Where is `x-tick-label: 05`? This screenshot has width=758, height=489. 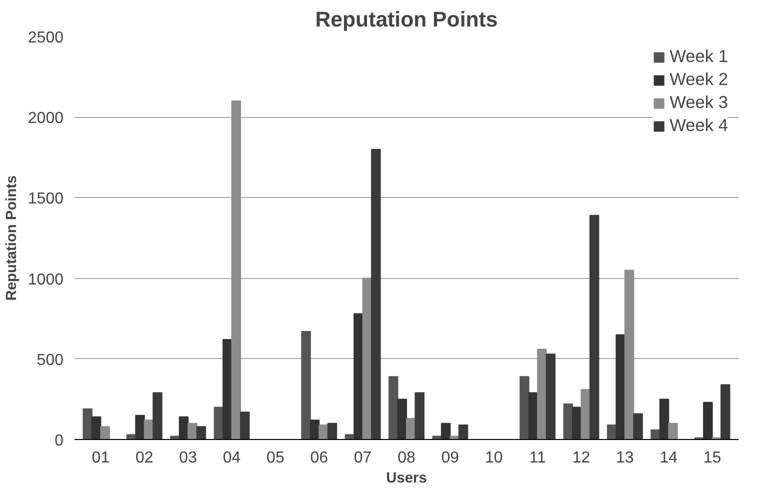
x-tick-label: 05 is located at coordinates (275, 458).